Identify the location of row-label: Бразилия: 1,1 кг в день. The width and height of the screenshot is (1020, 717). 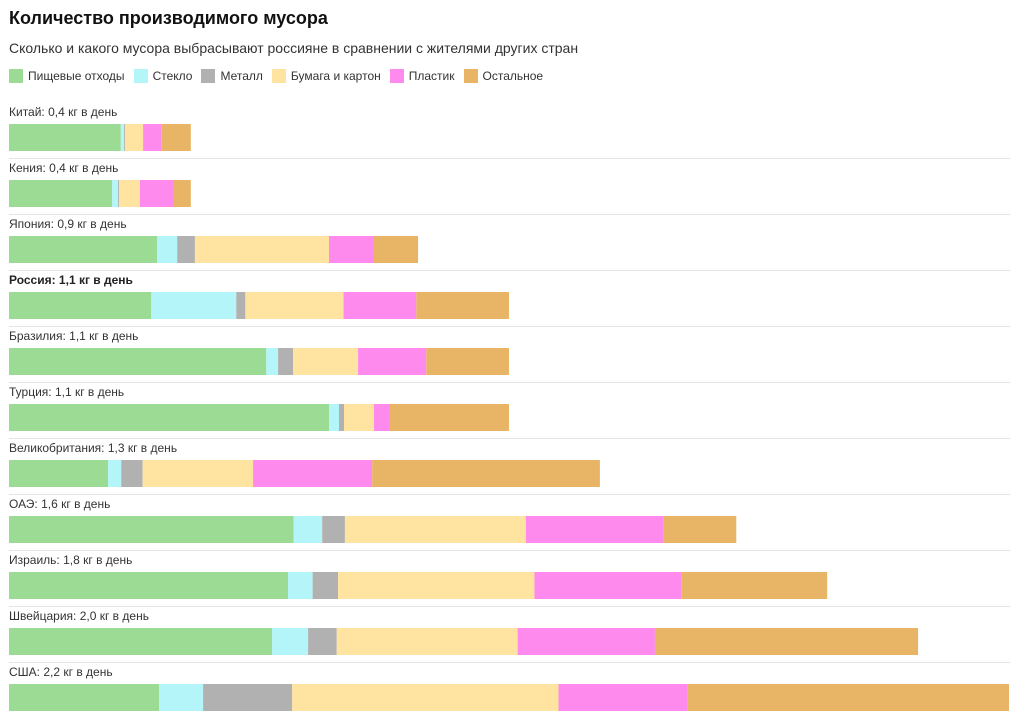
(73, 336).